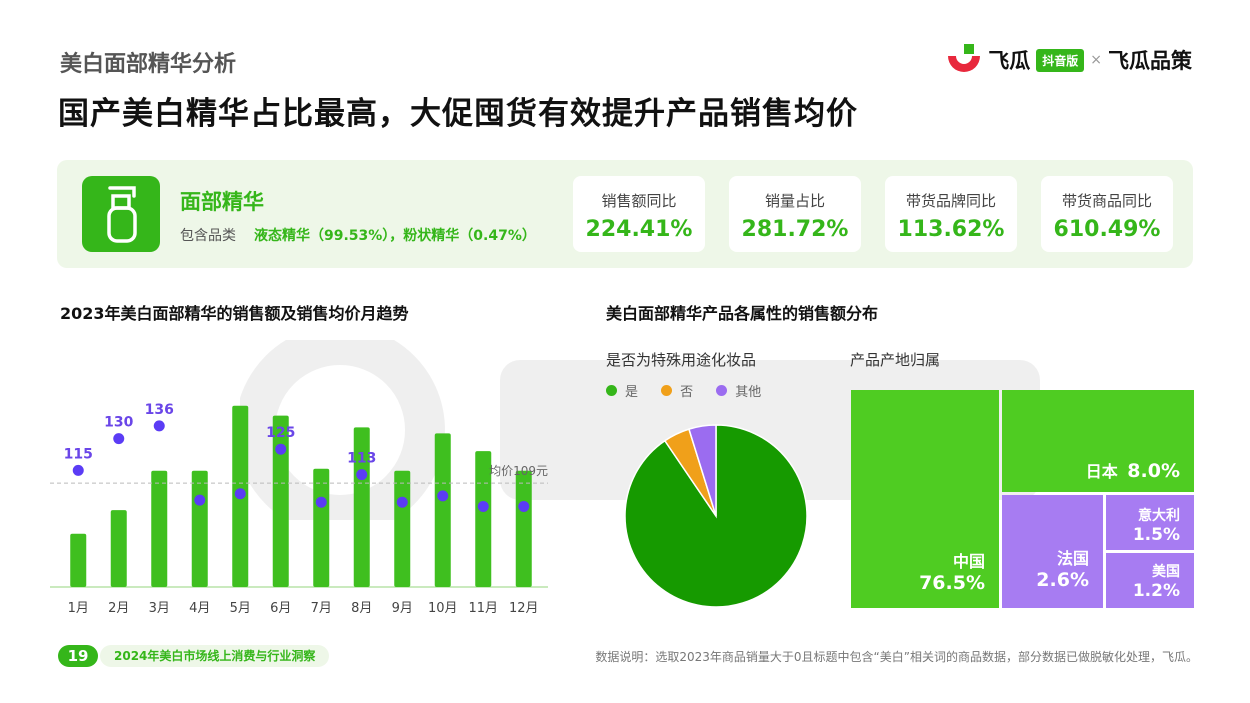 The height and width of the screenshot is (703, 1250). I want to click on treemap-value: 1.5%, so click(1156, 535).